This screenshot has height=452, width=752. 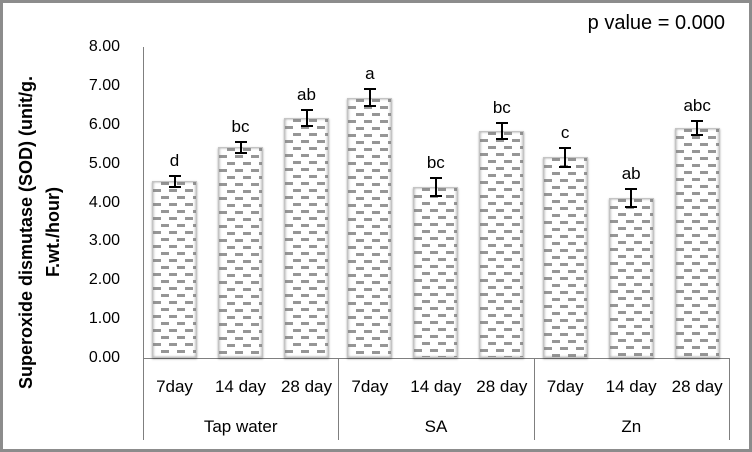 I want to click on sig-letter: c, so click(x=565, y=132).